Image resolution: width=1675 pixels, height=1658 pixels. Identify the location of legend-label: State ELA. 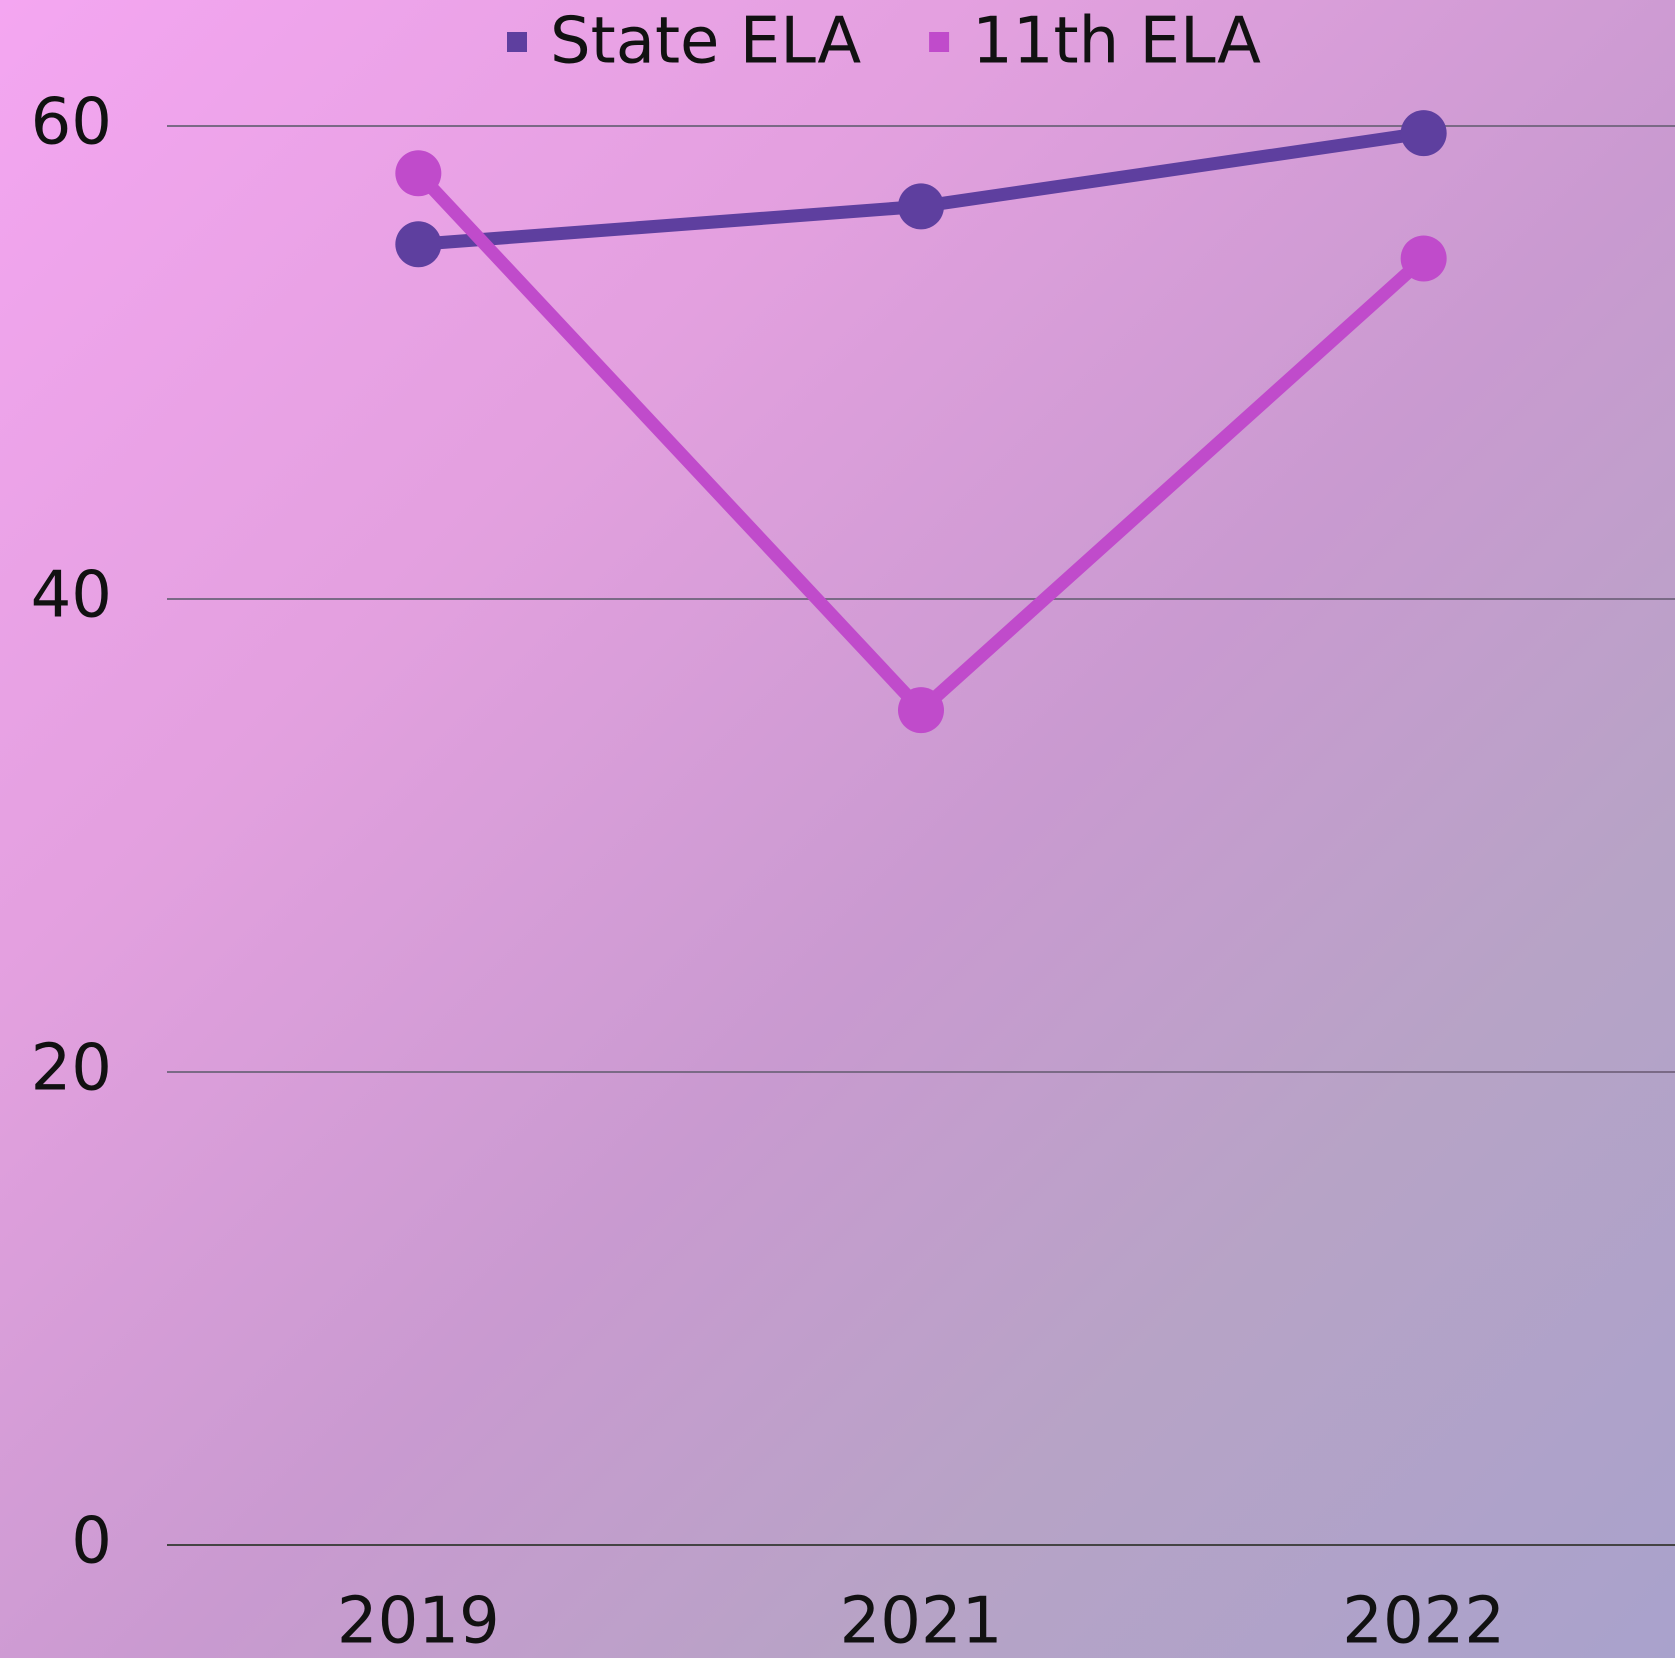
(705, 42).